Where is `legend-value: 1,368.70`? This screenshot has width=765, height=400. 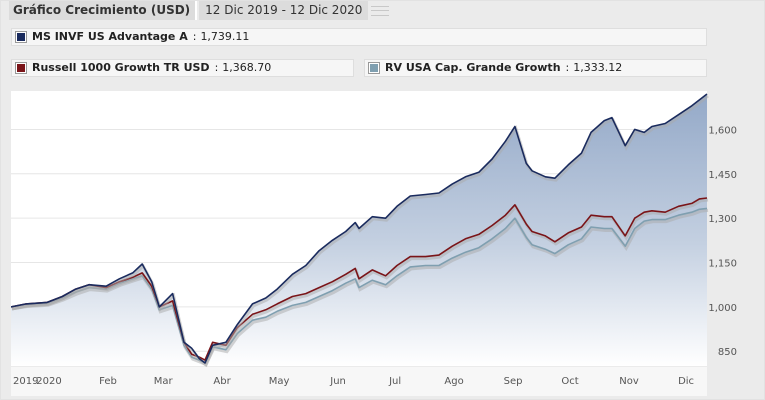
legend-value: 1,368.70 is located at coordinates (247, 67).